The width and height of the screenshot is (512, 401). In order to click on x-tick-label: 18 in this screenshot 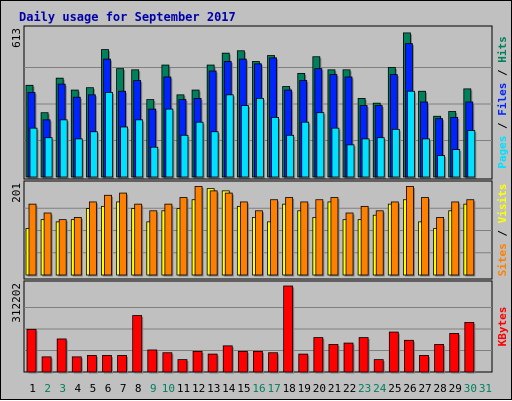, I will do `click(289, 388)`.